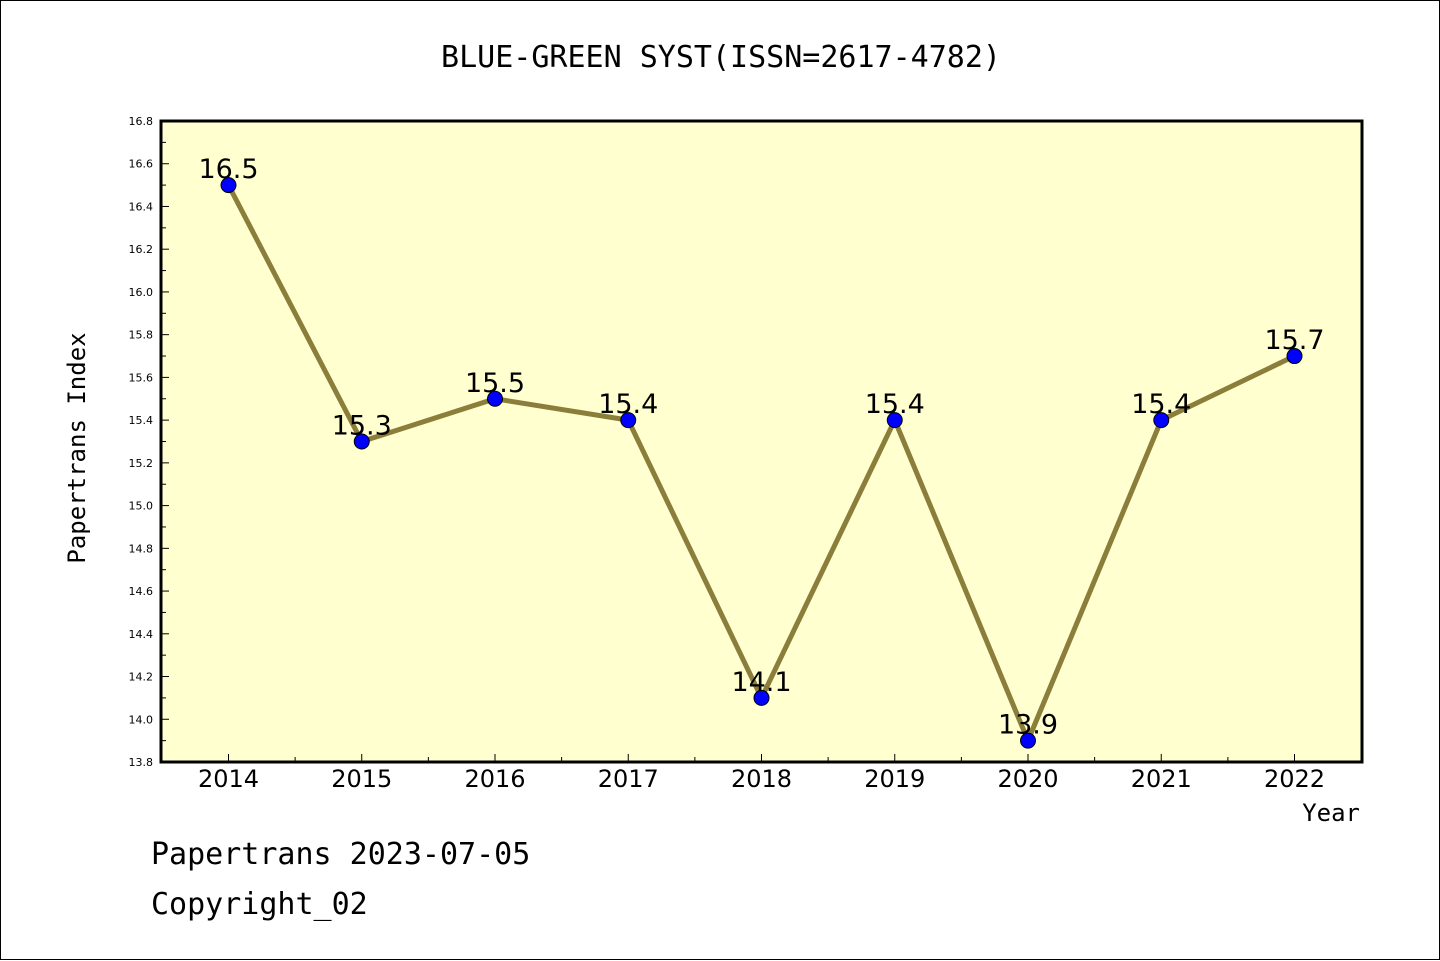  What do you see at coordinates (141, 292) in the screenshot?
I see `y-tick-label: 16.0` at bounding box center [141, 292].